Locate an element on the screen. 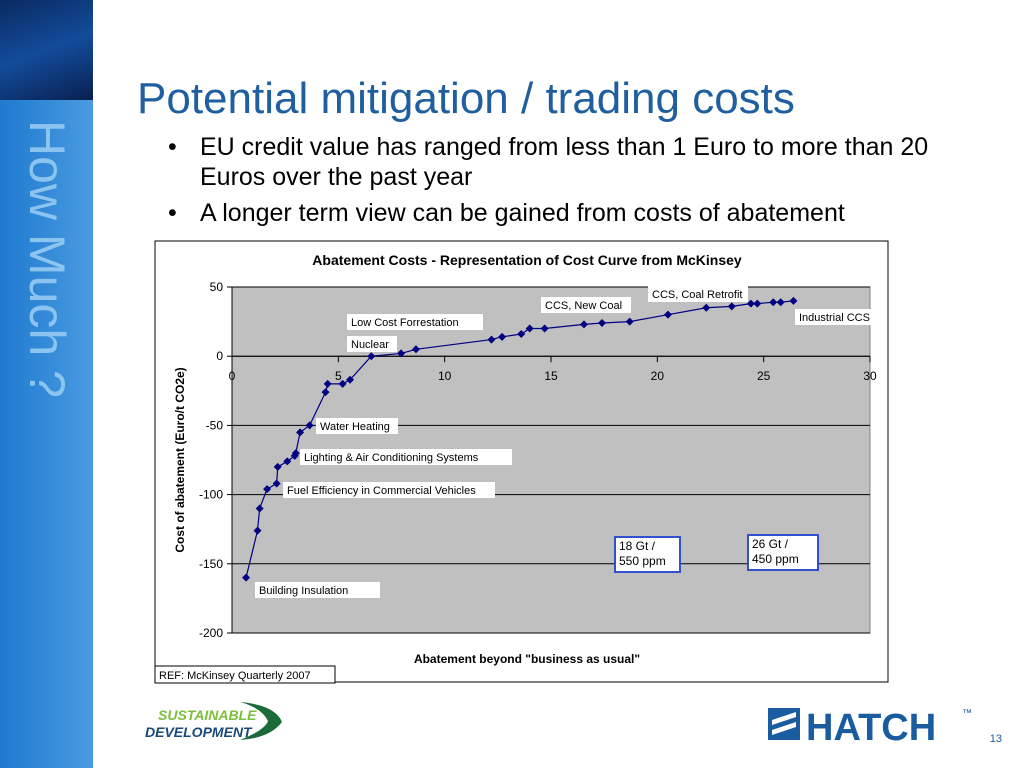 Image resolution: width=1024 pixels, height=768 pixels. trademark: ™ is located at coordinates (967, 713).